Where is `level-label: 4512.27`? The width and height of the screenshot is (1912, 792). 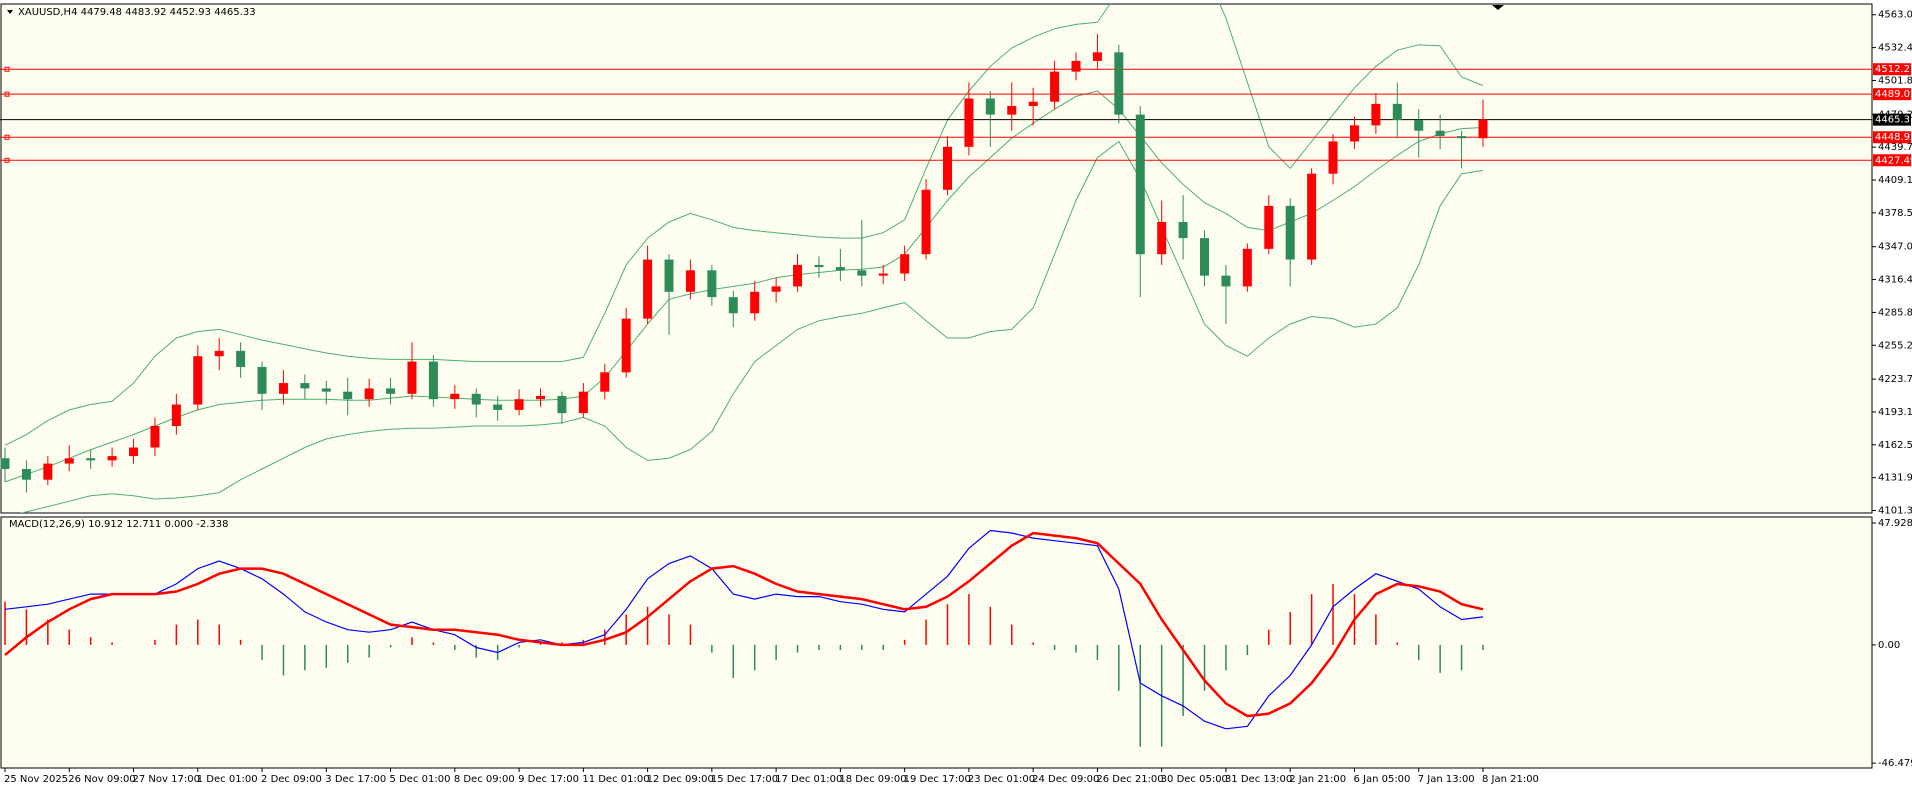
level-label: 4512.27 is located at coordinates (1893, 69).